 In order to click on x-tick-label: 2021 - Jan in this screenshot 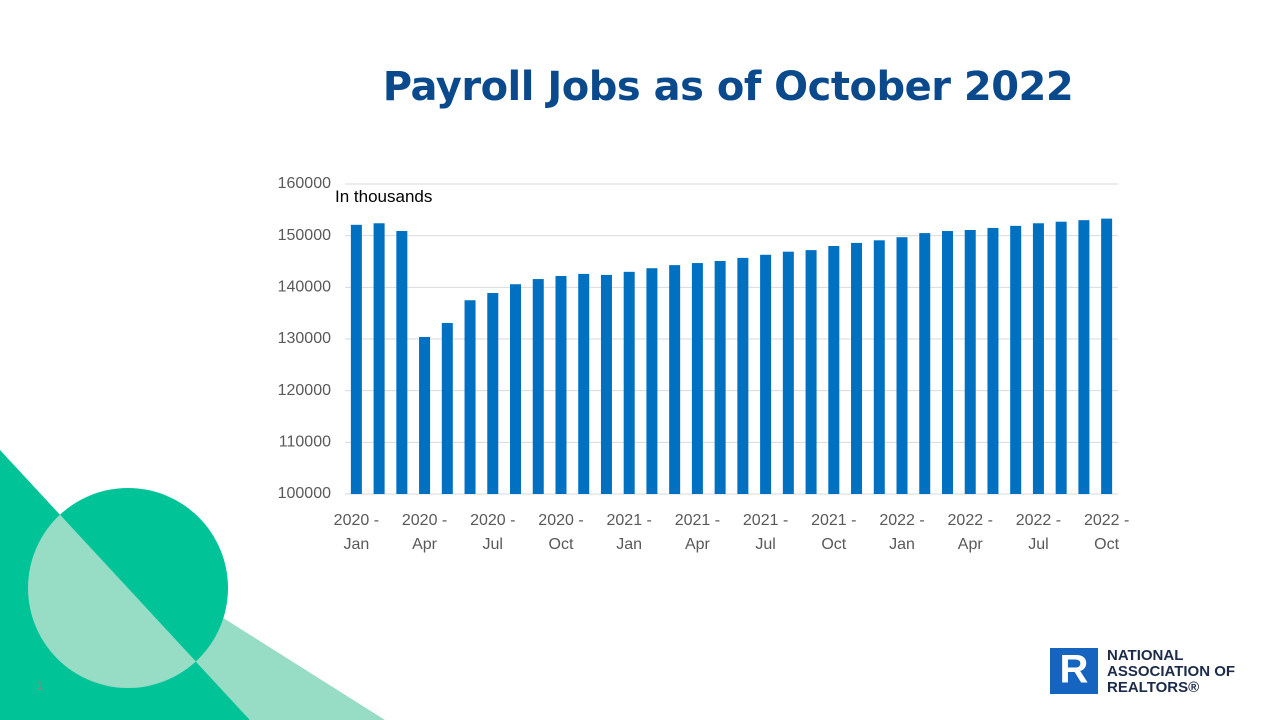, I will do `click(629, 532)`.